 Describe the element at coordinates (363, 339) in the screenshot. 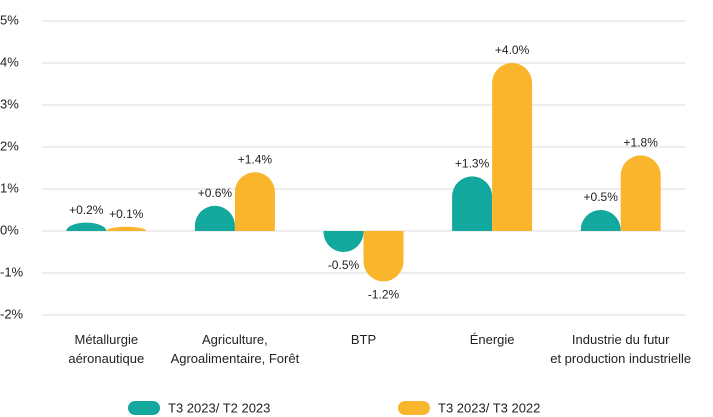

I see `x-tick-label: BTP` at that location.